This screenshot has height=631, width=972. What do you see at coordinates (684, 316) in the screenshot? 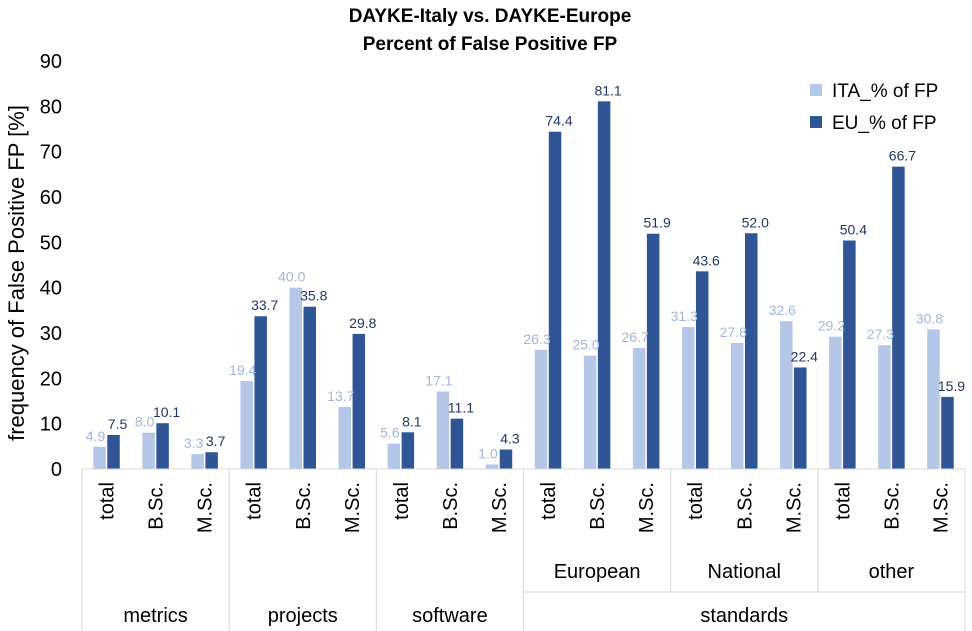
I see `data-label-ita: 31.3` at bounding box center [684, 316].